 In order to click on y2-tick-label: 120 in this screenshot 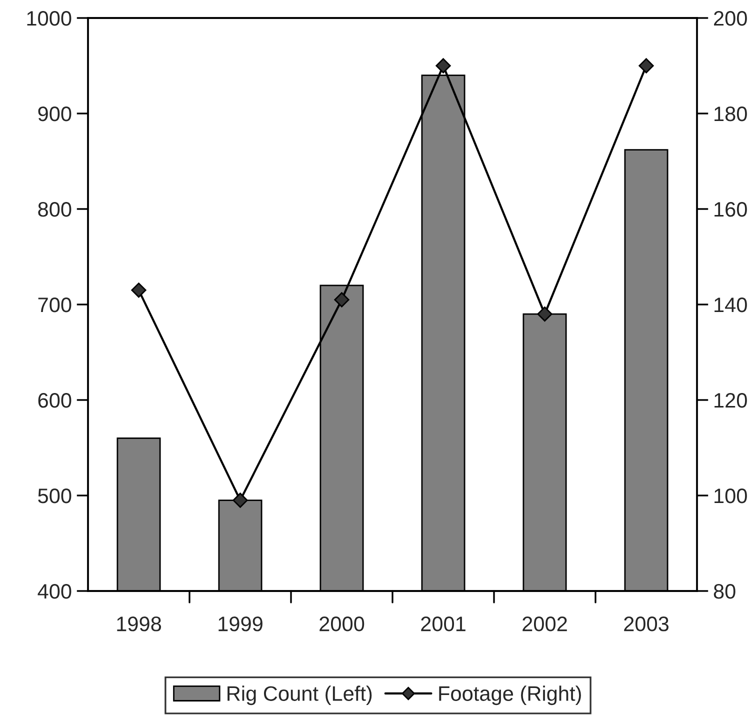, I will do `click(730, 400)`.